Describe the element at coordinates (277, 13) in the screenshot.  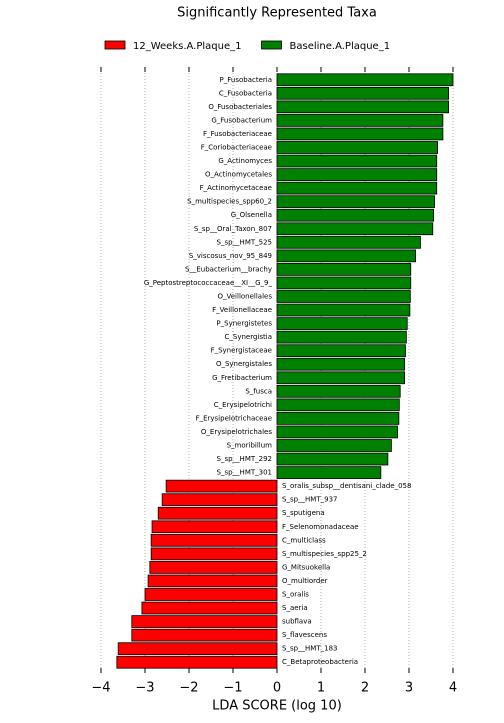
I see `chart-title: Significantly Represented Taxa` at that location.